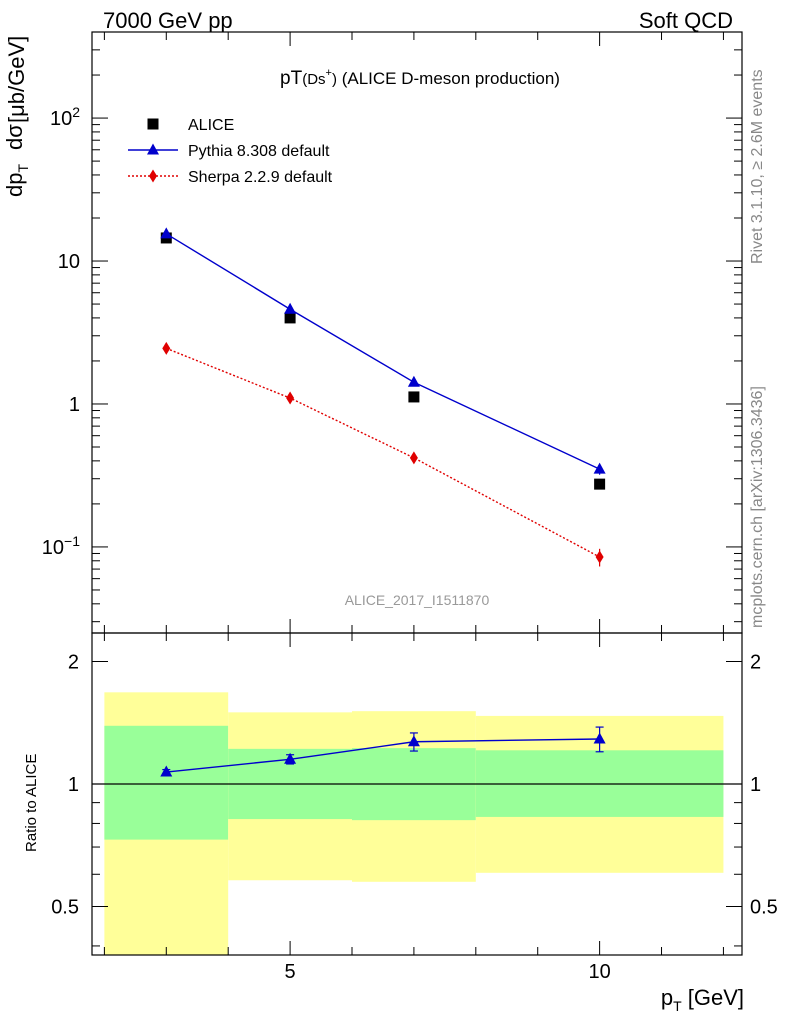  I want to click on main-title: pT(Ds+) (ALICE D-meson production), so click(420, 78).